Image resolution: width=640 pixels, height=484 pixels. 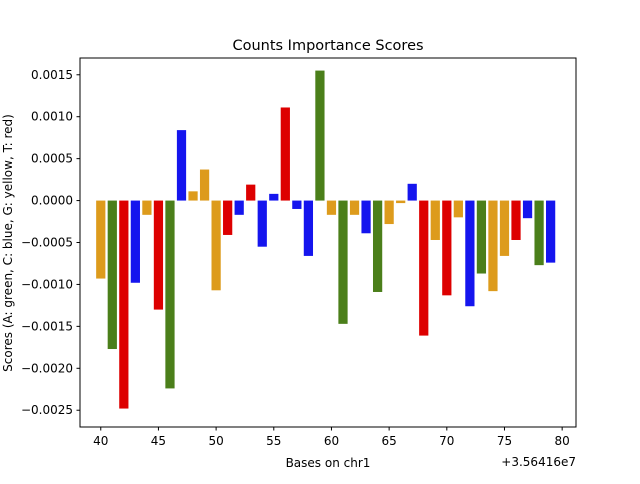 I want to click on x-axis: 40 45 50 55 60 65 70 75 80, so click(x=331, y=437).